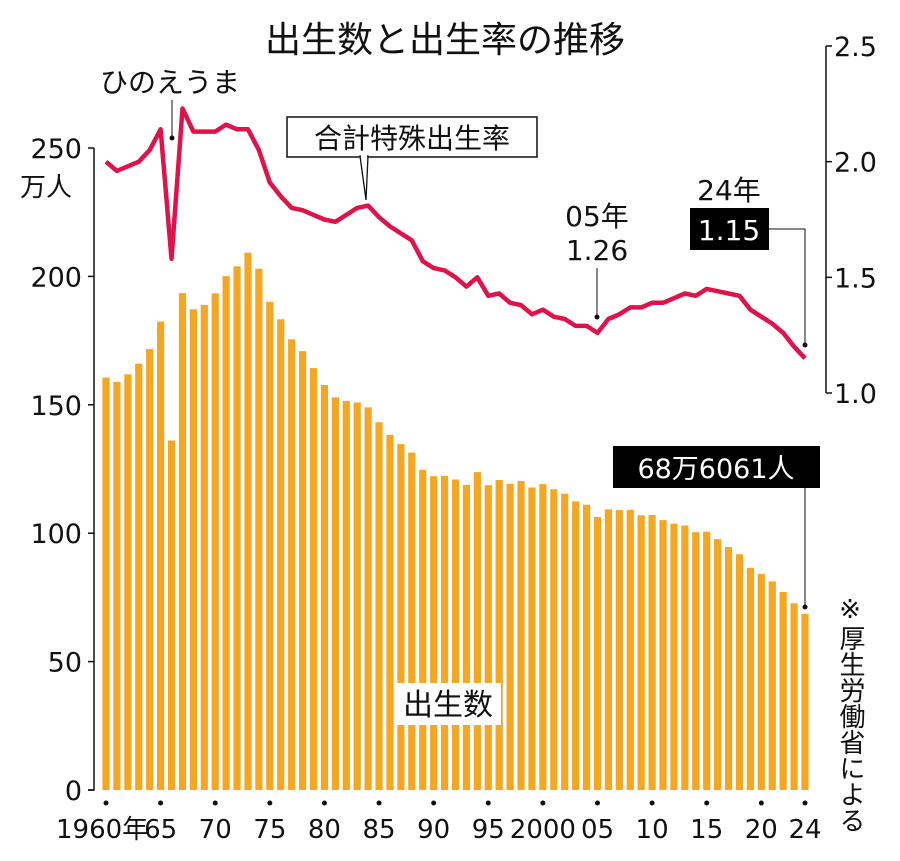 The height and width of the screenshot is (861, 900). I want to click on bar-1992, so click(455, 634).